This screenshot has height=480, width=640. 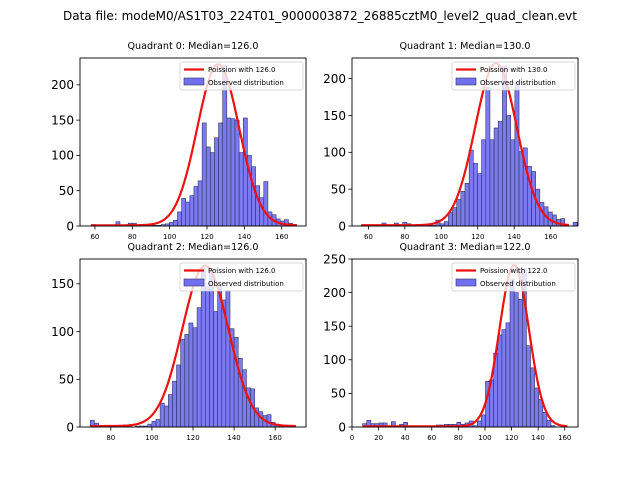 I want to click on poisson-curve, so click(x=465, y=144).